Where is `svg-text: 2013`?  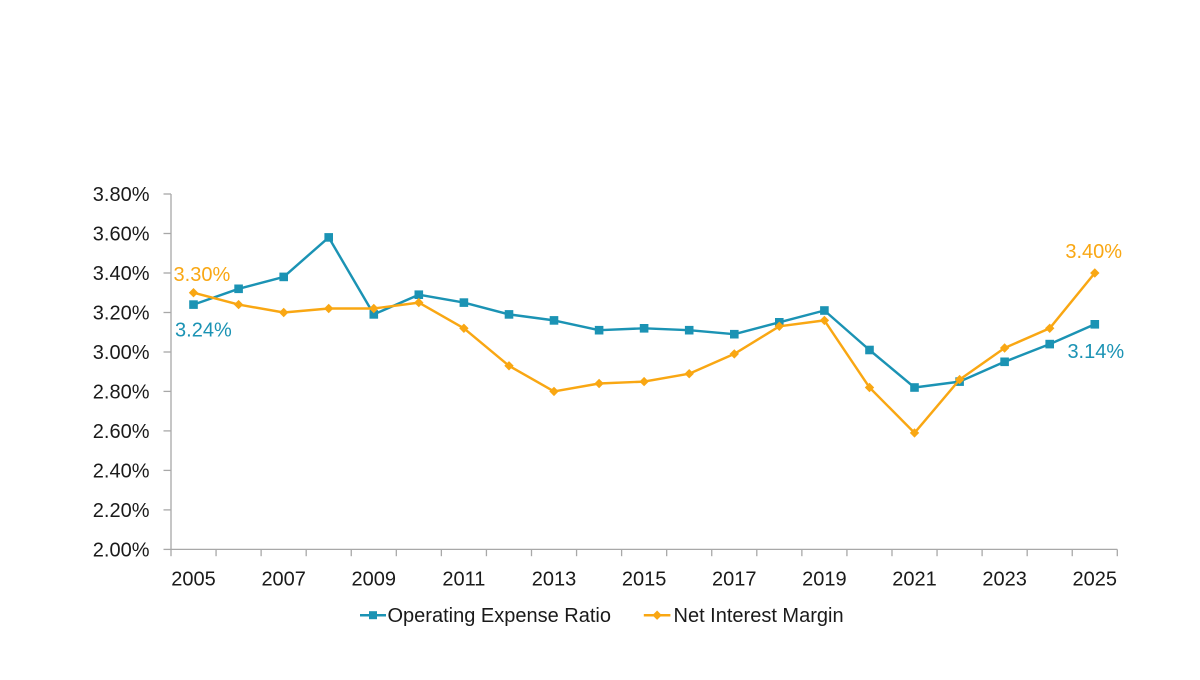
svg-text: 2013 is located at coordinates (554, 580).